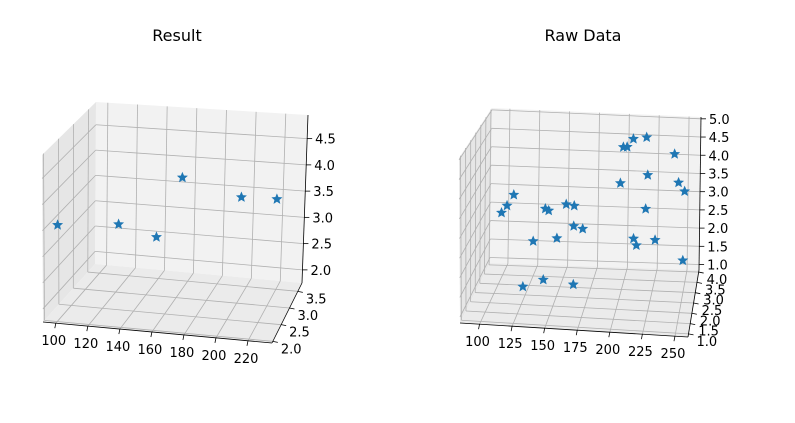  Describe the element at coordinates (287, 313) in the screenshot. I see `y-axis-line` at that location.